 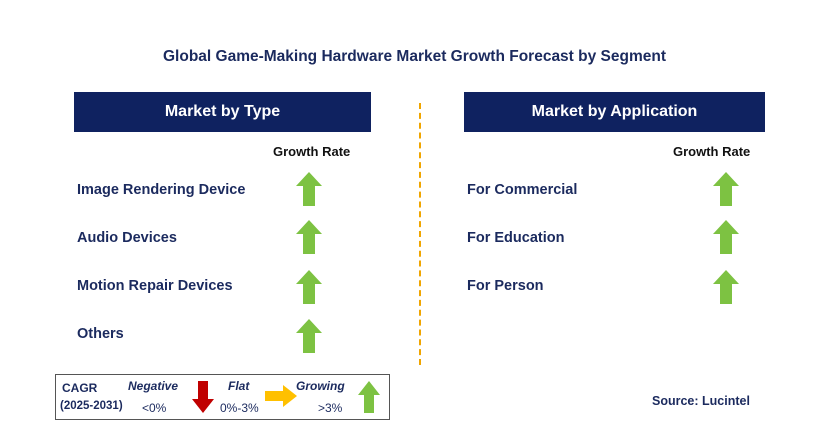 What do you see at coordinates (239, 408) in the screenshot?
I see `legend-flat-range: 0%-3%` at bounding box center [239, 408].